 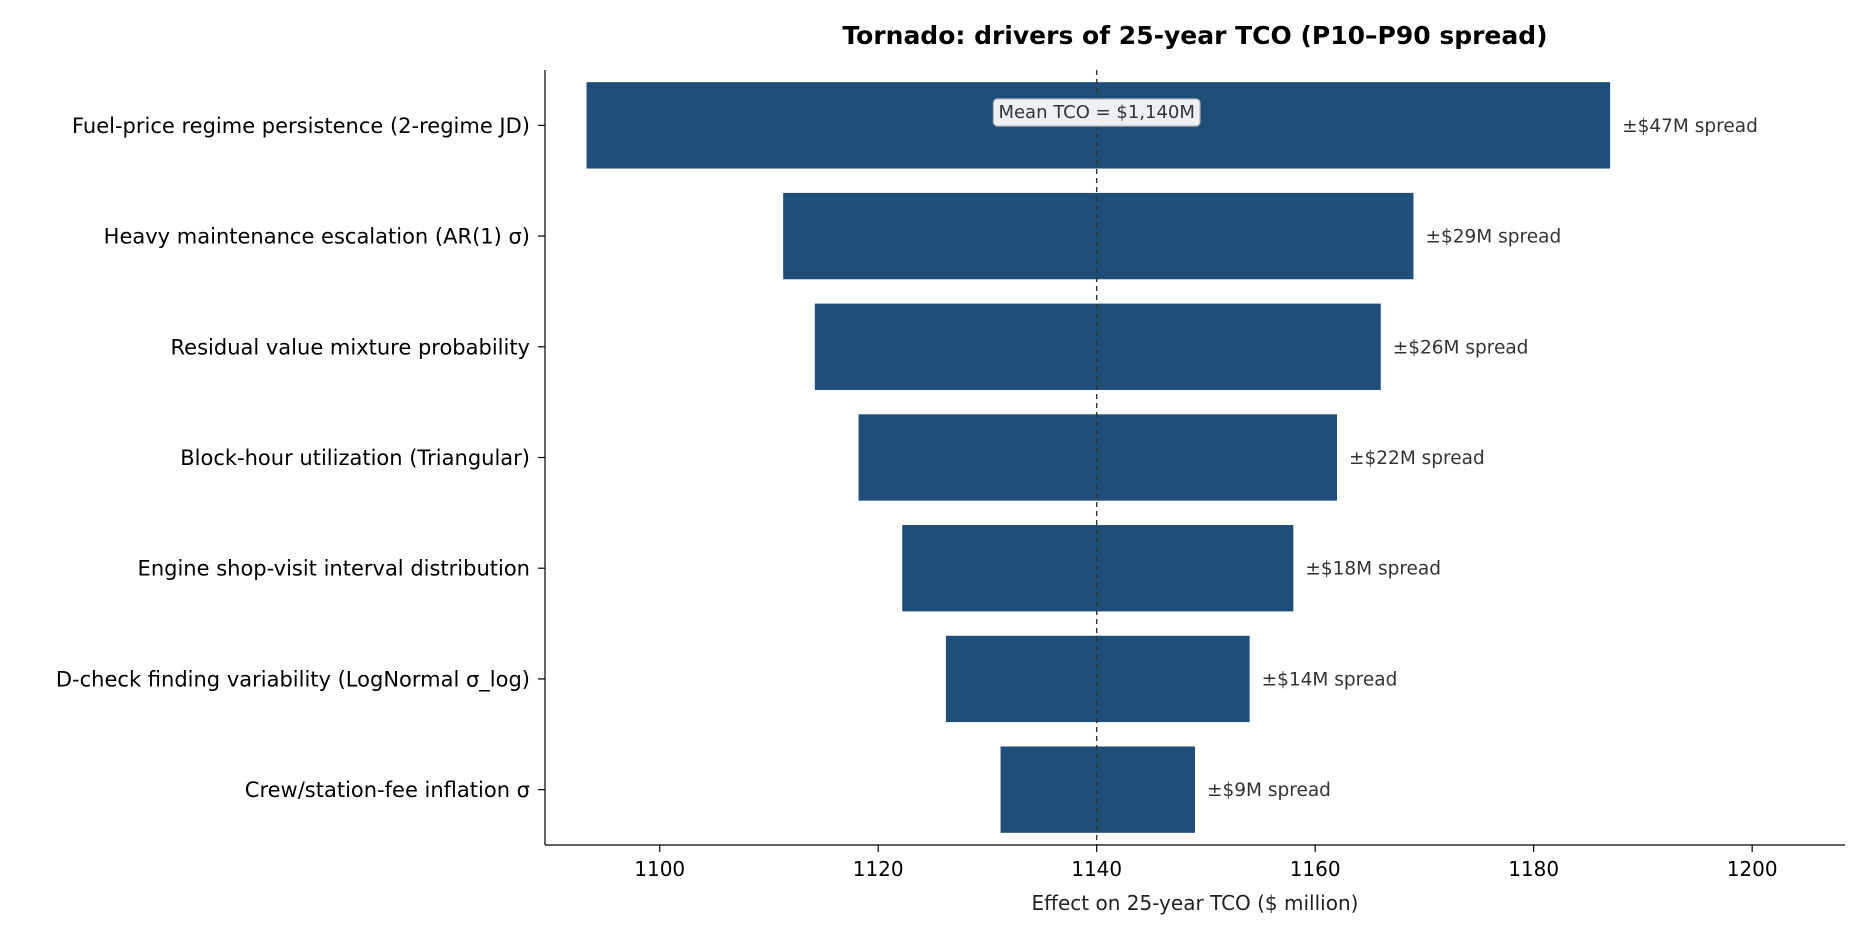 What do you see at coordinates (1269, 790) in the screenshot?
I see `data-label-7: ±$9M spread` at bounding box center [1269, 790].